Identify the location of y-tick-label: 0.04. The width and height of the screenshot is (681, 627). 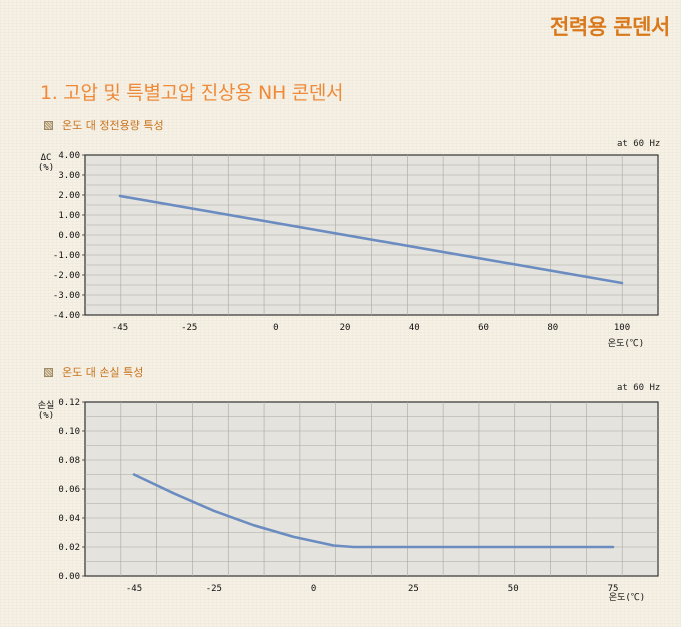
(69, 519).